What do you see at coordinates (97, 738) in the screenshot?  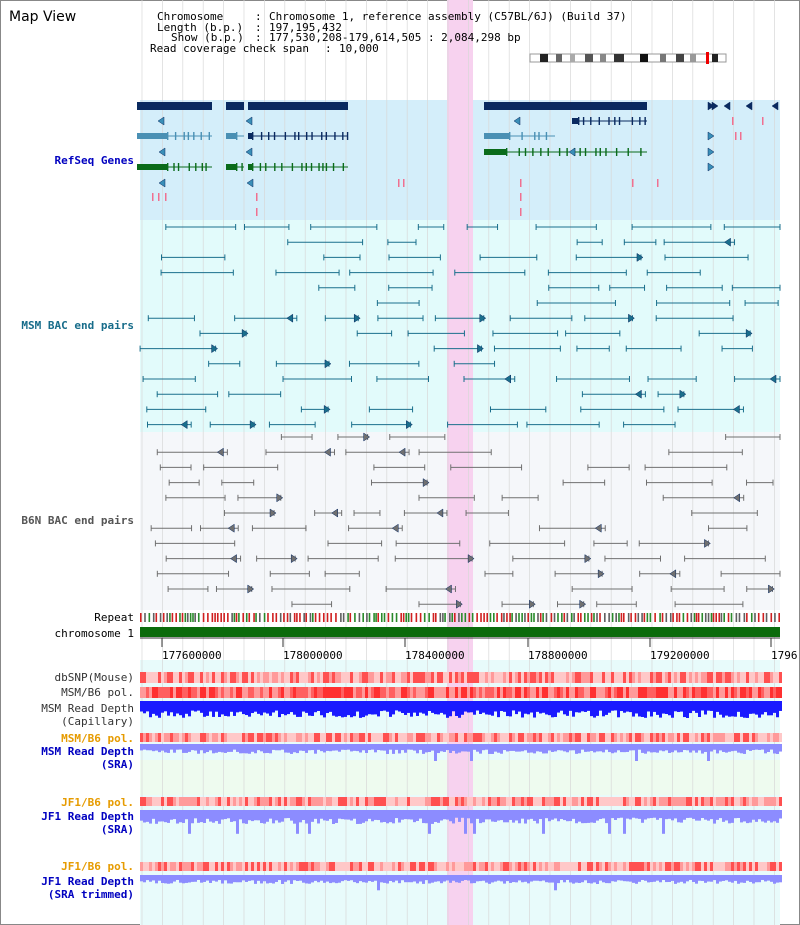 I see `track-label-msm-b6-pol-2: MSM/B6 pol.` at bounding box center [97, 738].